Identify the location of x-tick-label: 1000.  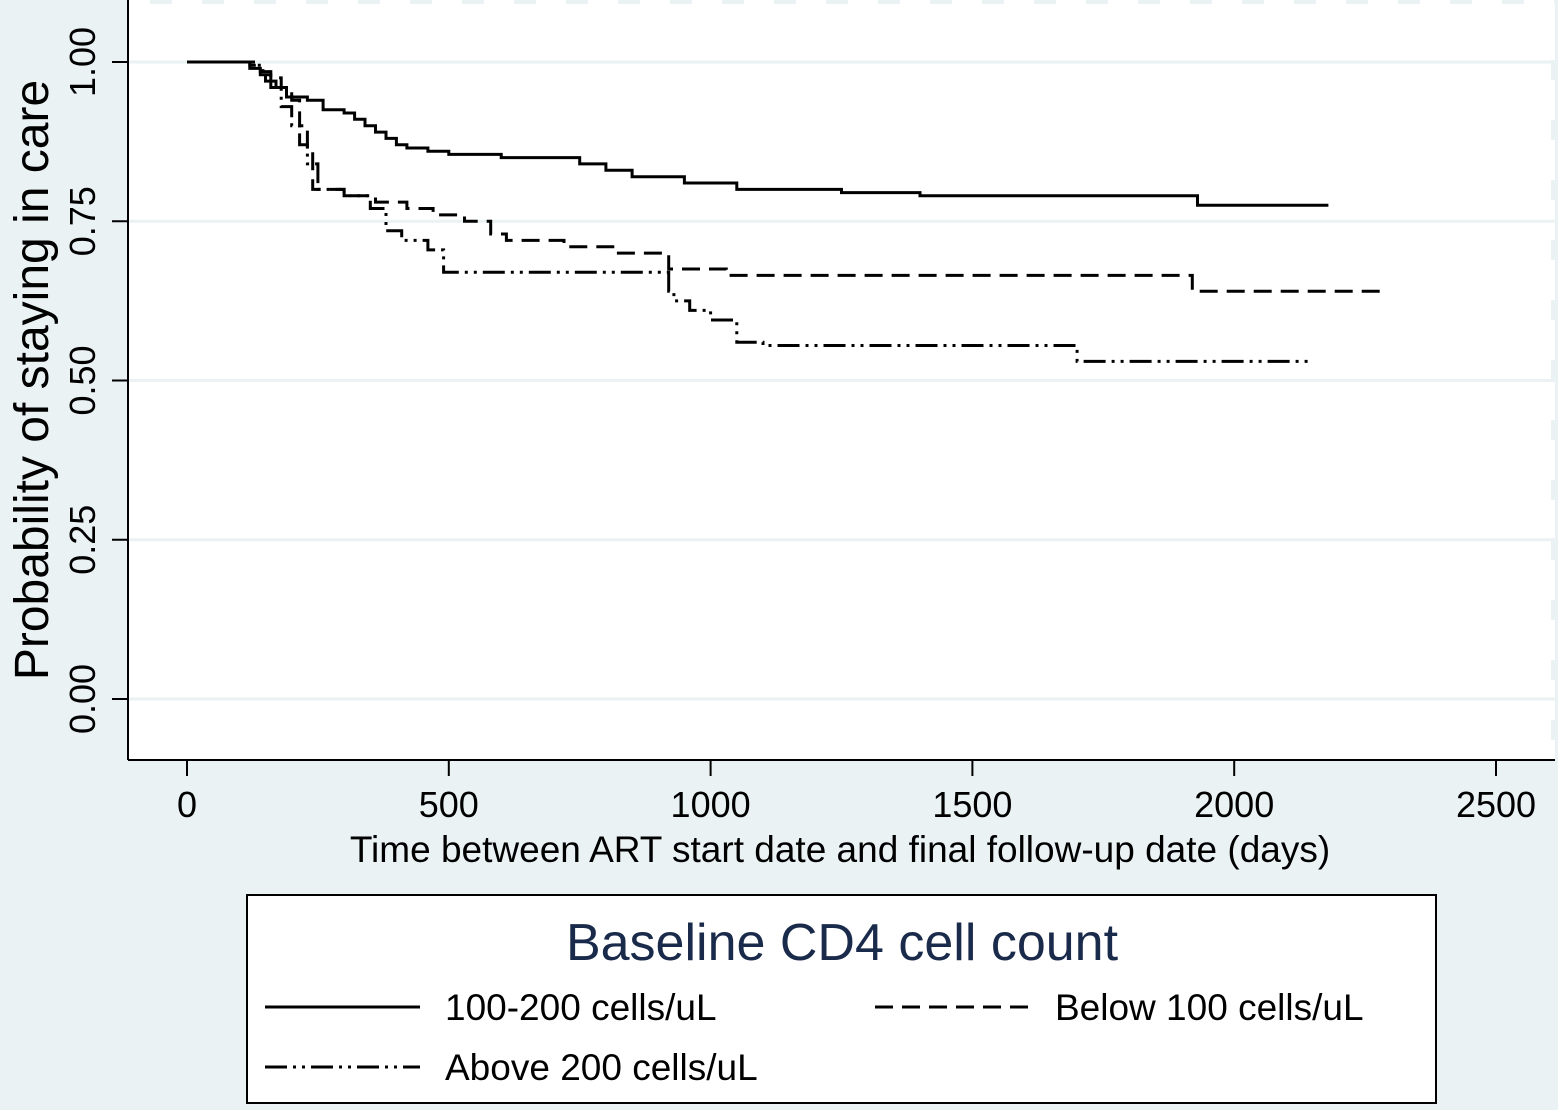
(711, 804).